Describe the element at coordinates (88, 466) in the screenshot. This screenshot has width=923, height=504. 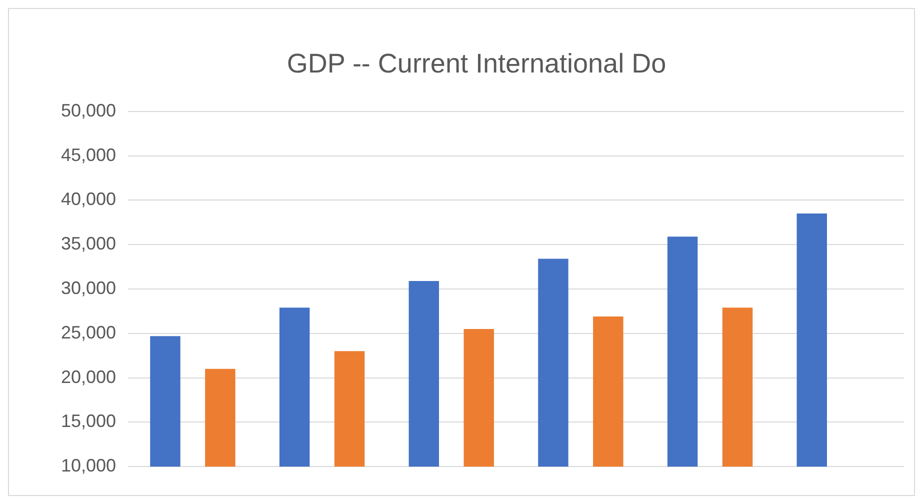
I see `y-tick-label: 10,000` at that location.